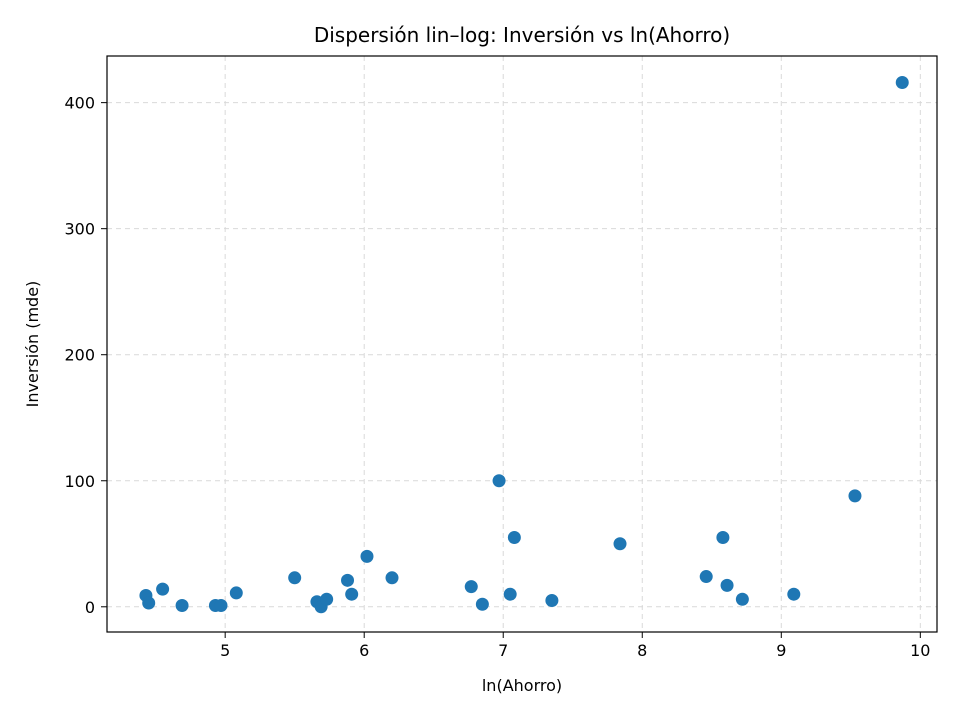  Describe the element at coordinates (79, 481) in the screenshot. I see `y-tick-label: 100` at that location.